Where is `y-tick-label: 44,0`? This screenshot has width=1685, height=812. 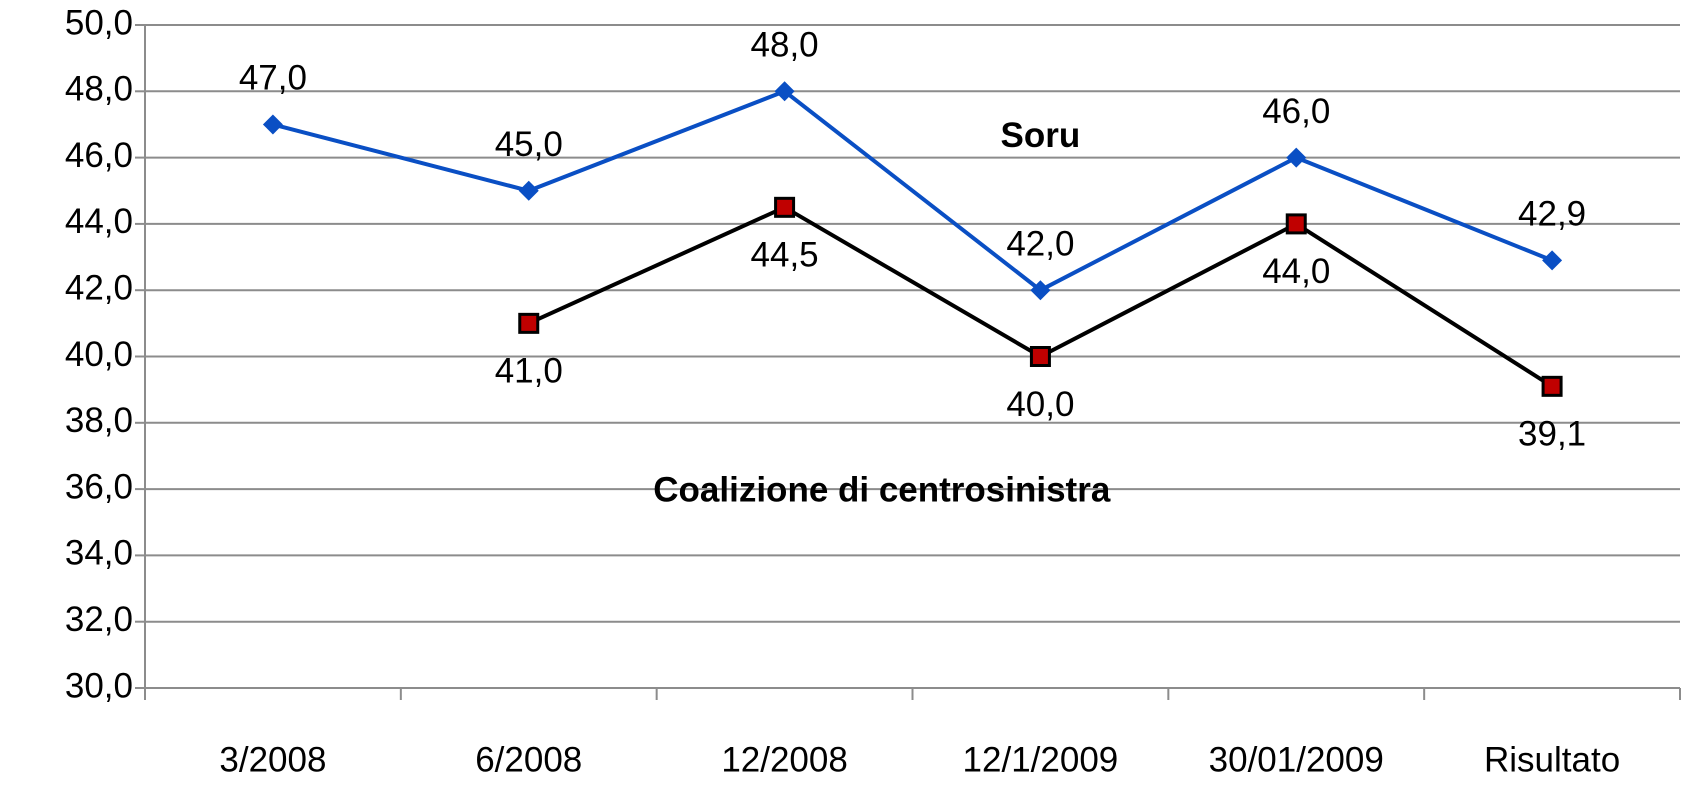 y-tick-label: 44,0 is located at coordinates (99, 221).